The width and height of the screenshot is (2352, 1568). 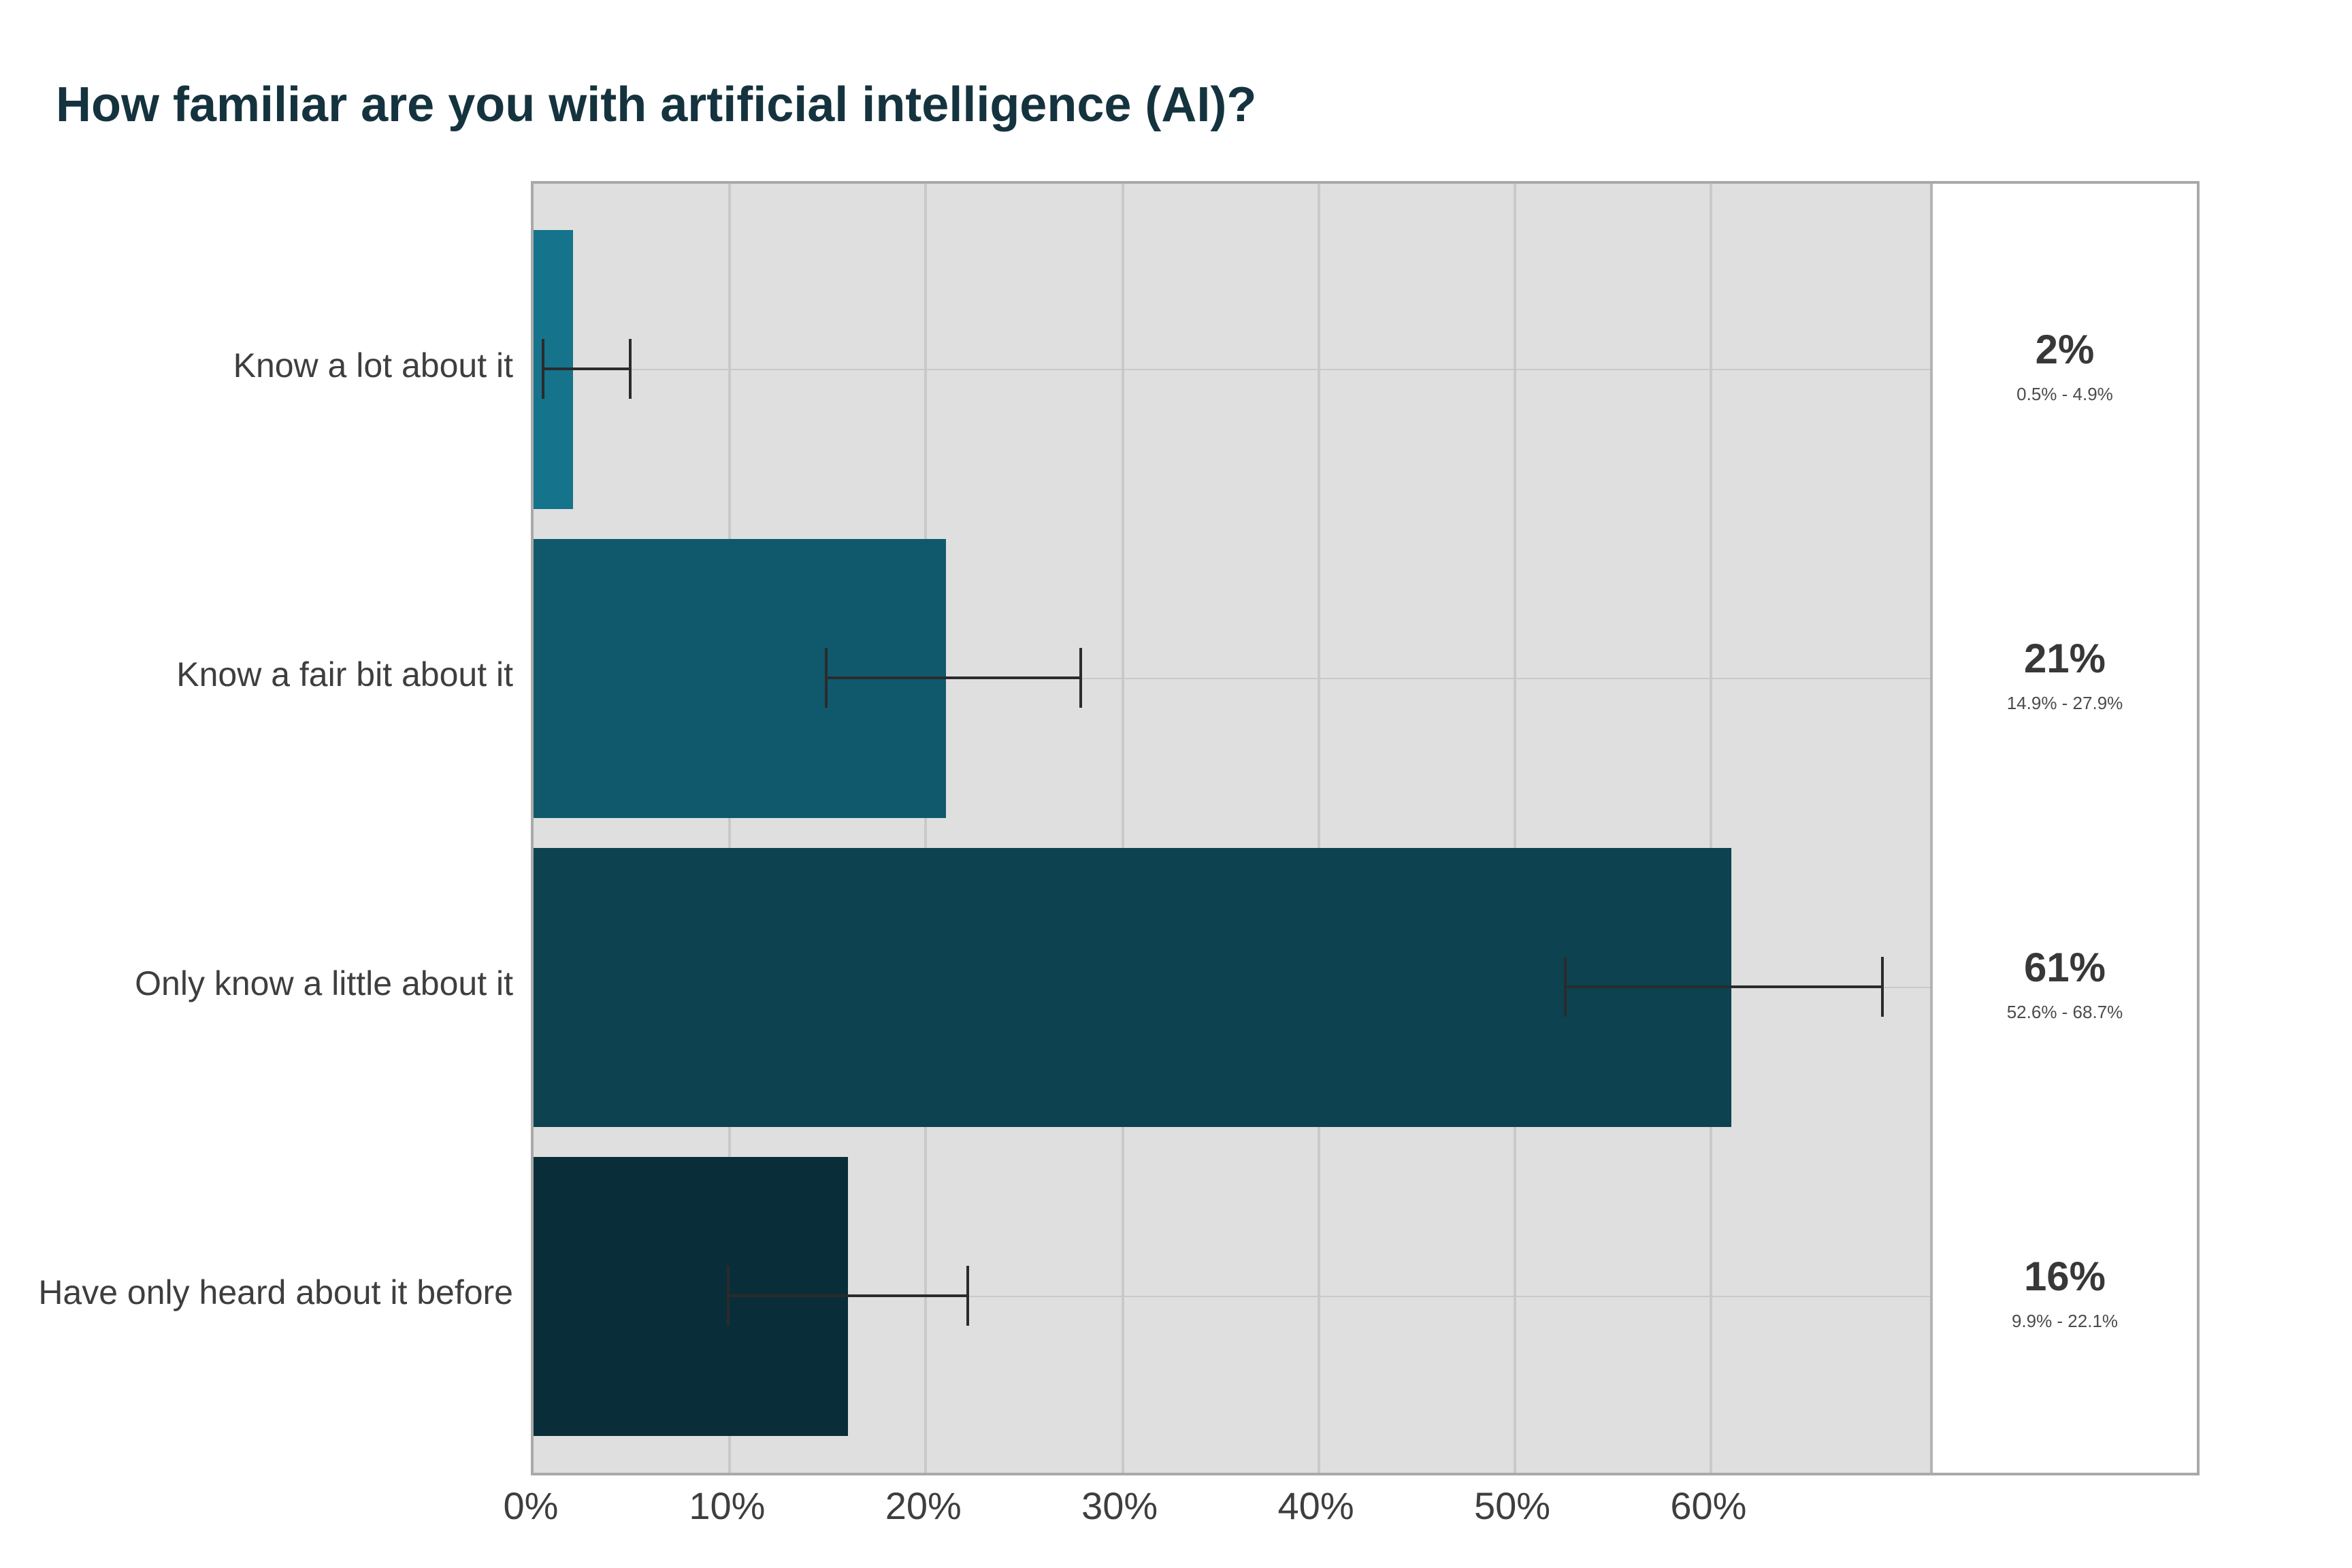 I want to click on category-label-1: Know a lot about it, so click(x=373, y=366).